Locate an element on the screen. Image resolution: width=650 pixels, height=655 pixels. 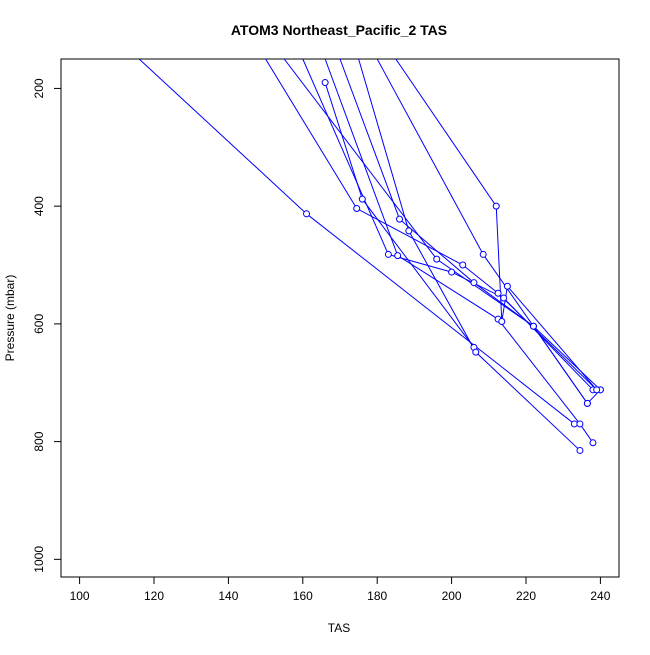
y-tick-label: 800 is located at coordinates (39, 441).